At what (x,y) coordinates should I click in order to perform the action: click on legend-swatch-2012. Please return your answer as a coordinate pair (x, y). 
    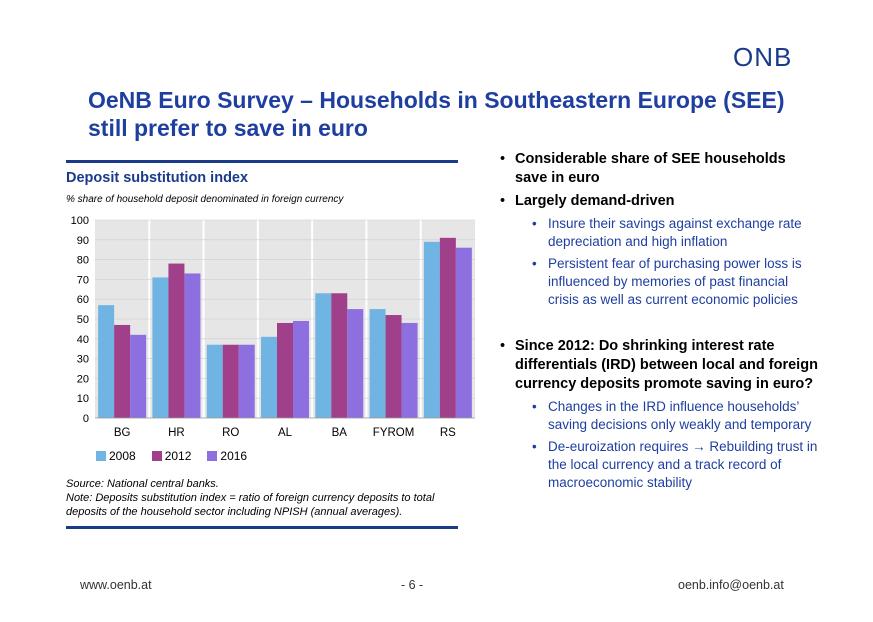
    Looking at the image, I should click on (156, 456).